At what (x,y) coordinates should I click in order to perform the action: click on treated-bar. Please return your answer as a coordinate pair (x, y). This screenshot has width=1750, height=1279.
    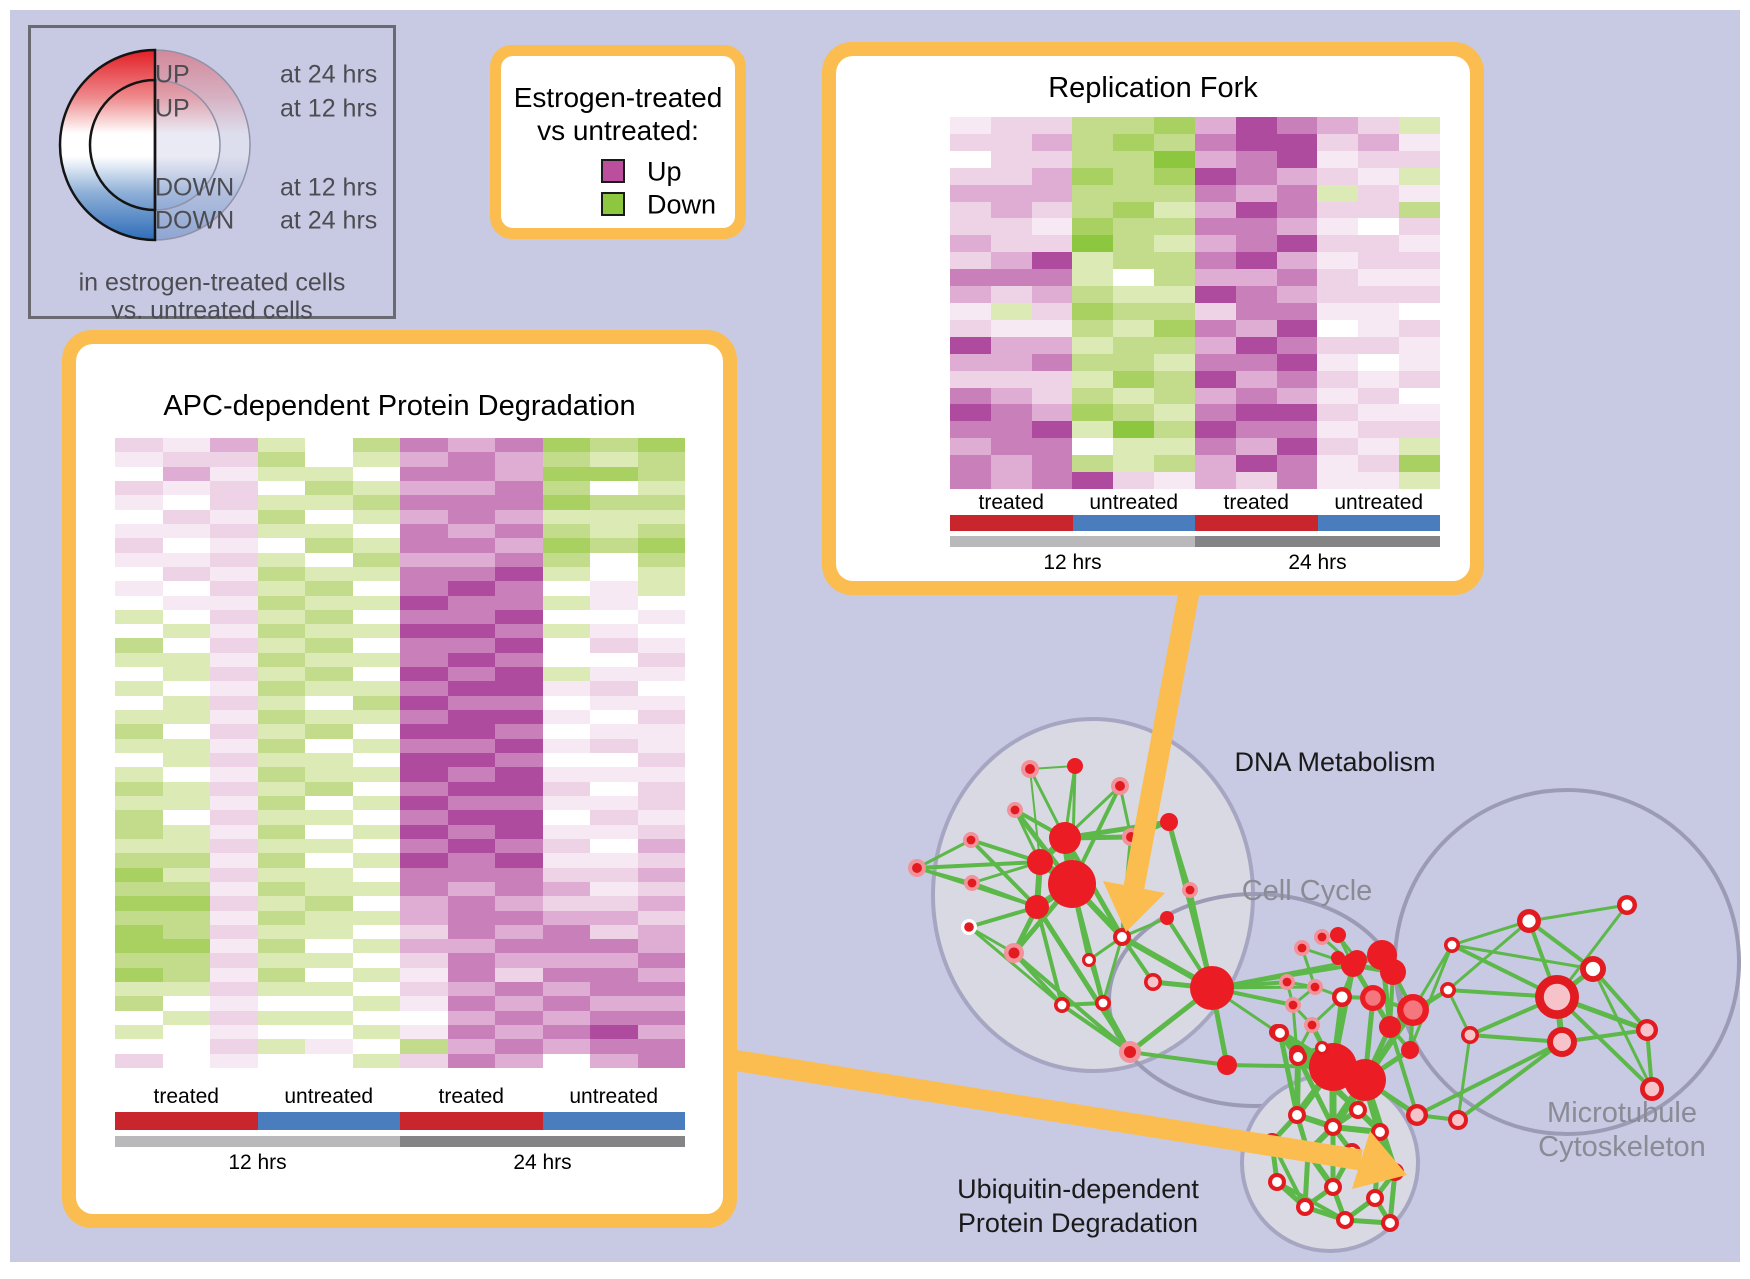
    Looking at the image, I should click on (471, 1121).